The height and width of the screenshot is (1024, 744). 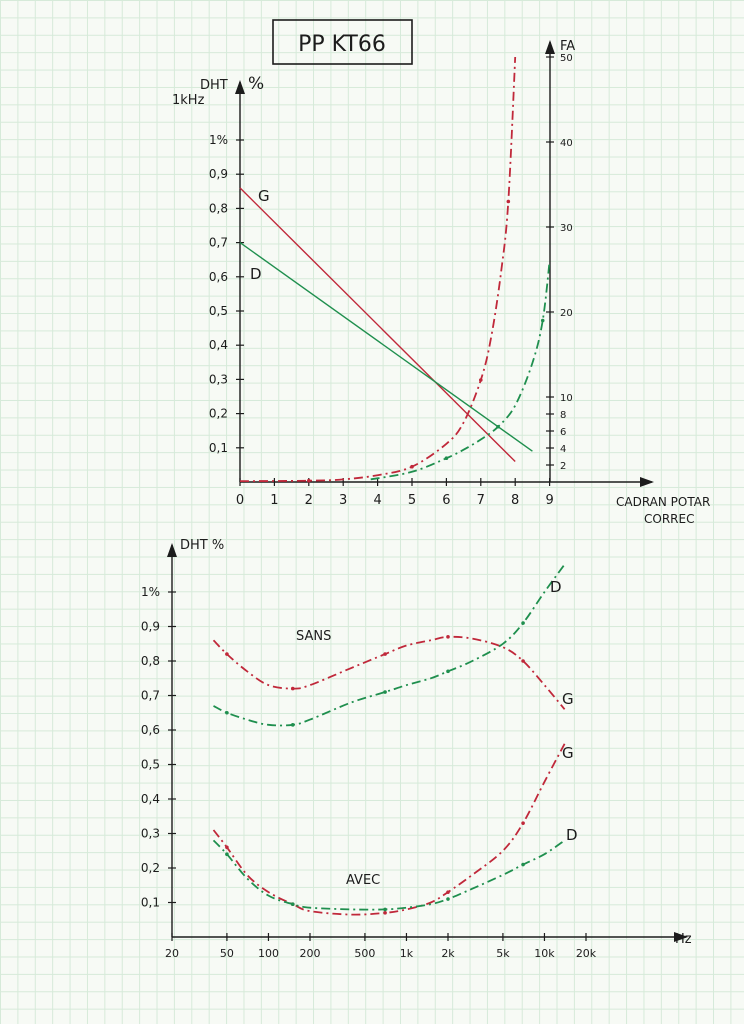 I want to click on chart1-y-tick-label: 0,4, so click(x=218, y=345).